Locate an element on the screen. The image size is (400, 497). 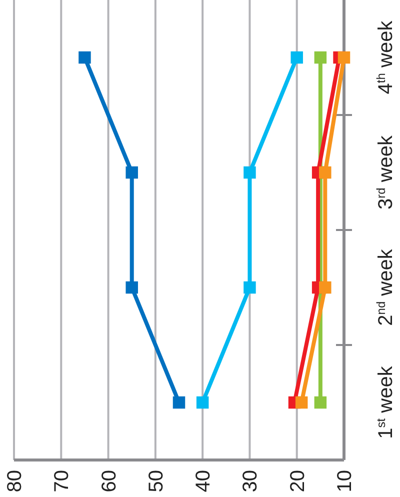
x-tick-label: 50 is located at coordinates (156, 481).